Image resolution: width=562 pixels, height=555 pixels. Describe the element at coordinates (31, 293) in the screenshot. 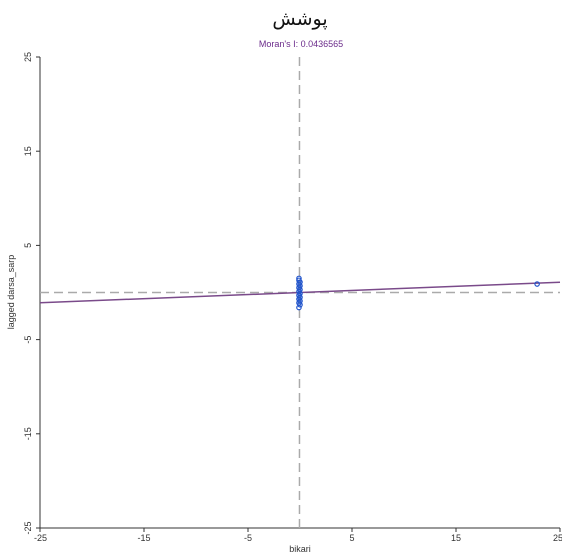

I see `y-ticks: -25 -15 -5 5 15 25` at that location.